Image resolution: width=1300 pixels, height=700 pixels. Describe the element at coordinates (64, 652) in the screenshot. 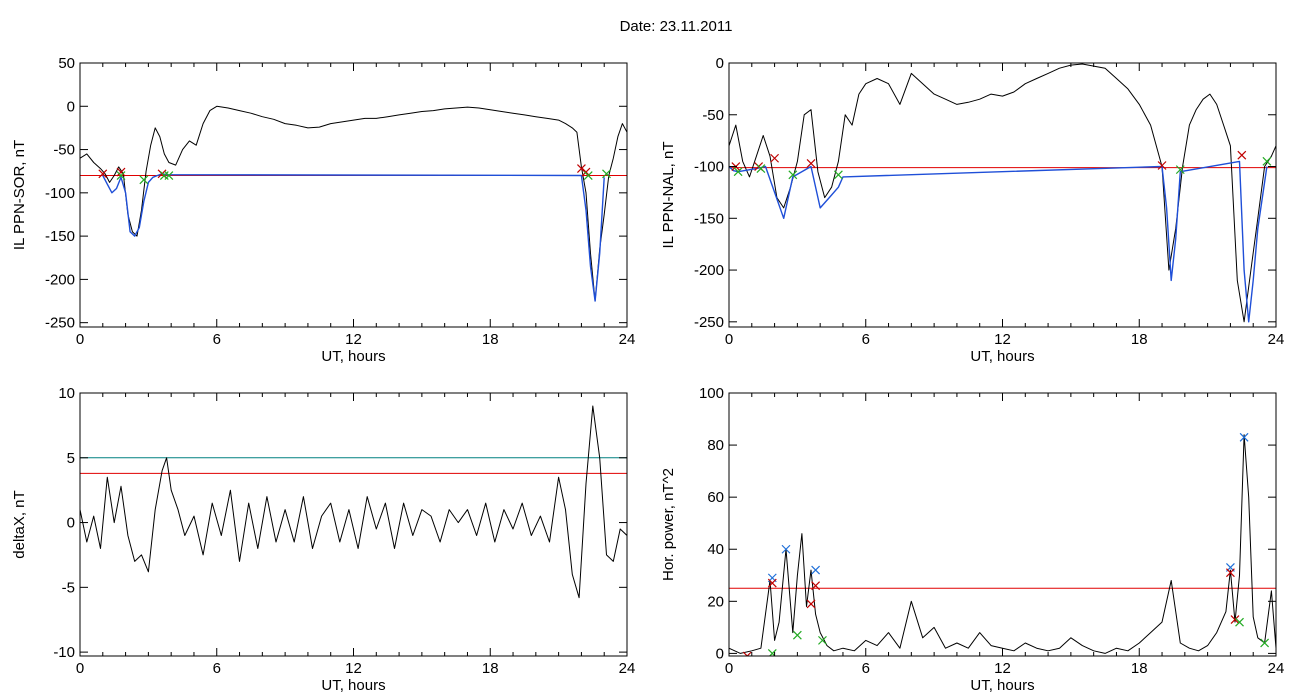

I see `y-tick-label: -10` at that location.